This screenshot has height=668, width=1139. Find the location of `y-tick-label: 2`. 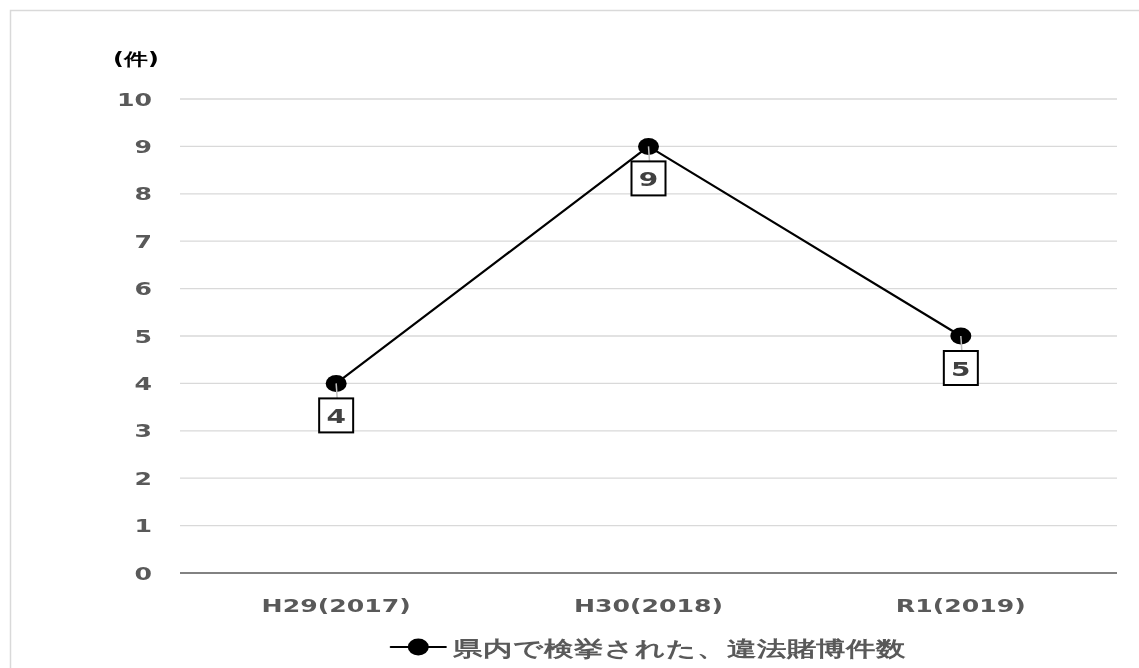

y-tick-label: 2 is located at coordinates (143, 478).